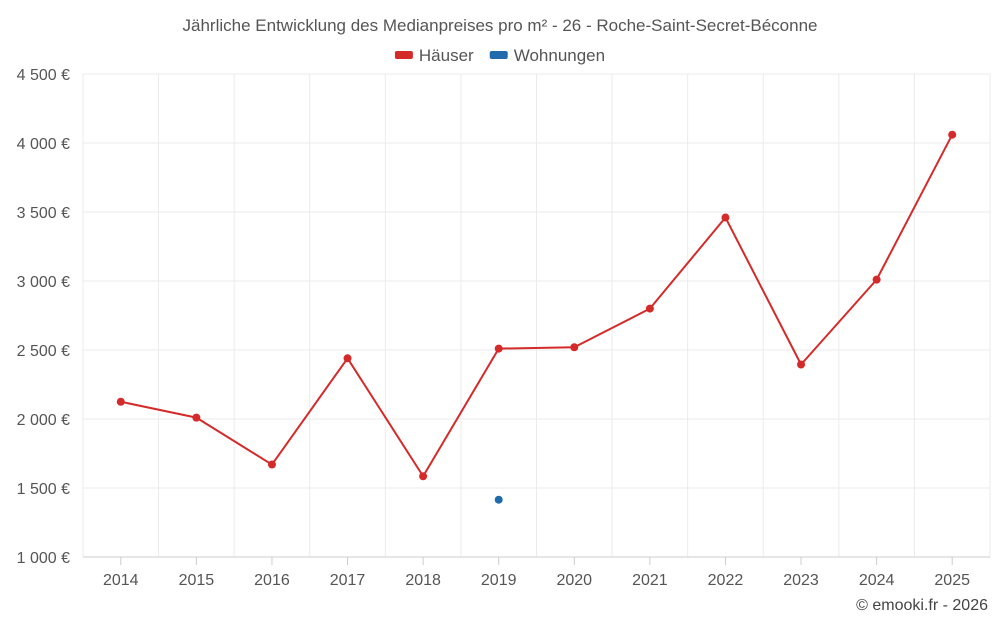 The height and width of the screenshot is (625, 1000). What do you see at coordinates (43, 75) in the screenshot?
I see `y-tick-label: 4 500 €` at bounding box center [43, 75].